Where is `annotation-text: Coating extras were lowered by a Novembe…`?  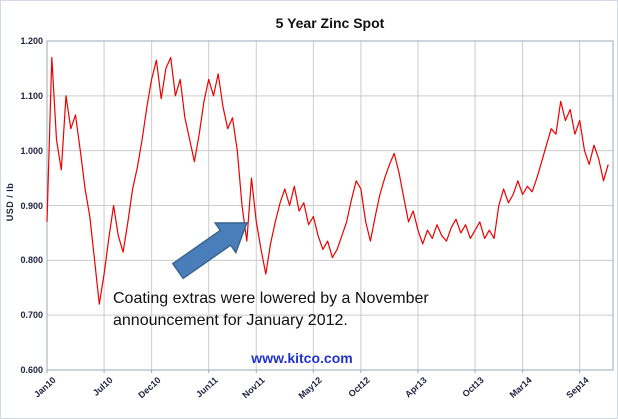
annotation-text: Coating extras were lowered by a Novembe… is located at coordinates (271, 309).